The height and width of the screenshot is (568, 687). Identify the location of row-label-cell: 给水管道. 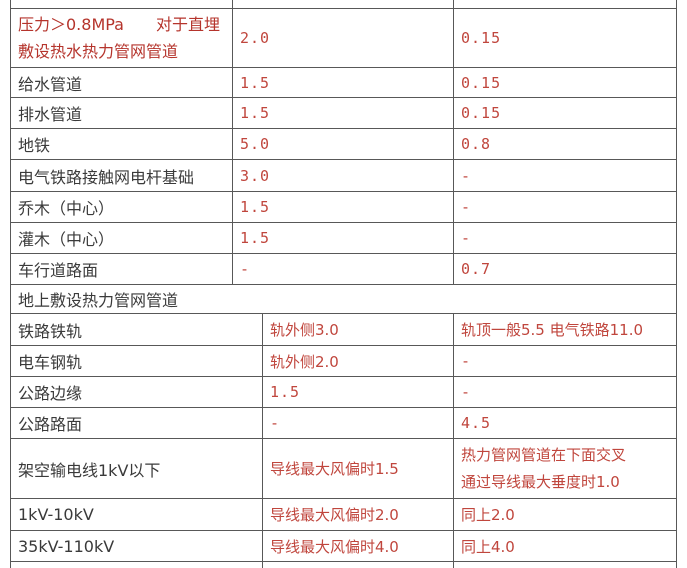
(121, 83).